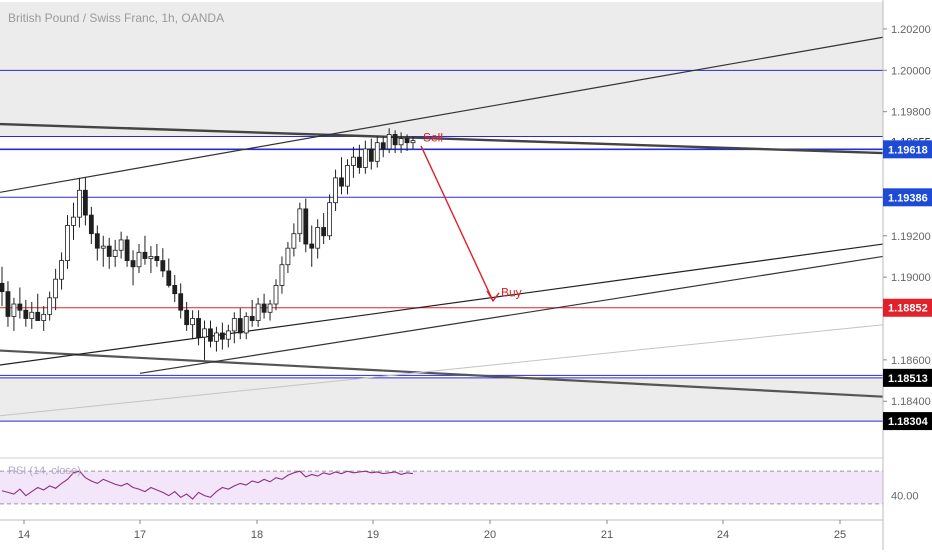 The image size is (932, 555). Describe the element at coordinates (207, 485) in the screenshot. I see `rsi-line` at that location.